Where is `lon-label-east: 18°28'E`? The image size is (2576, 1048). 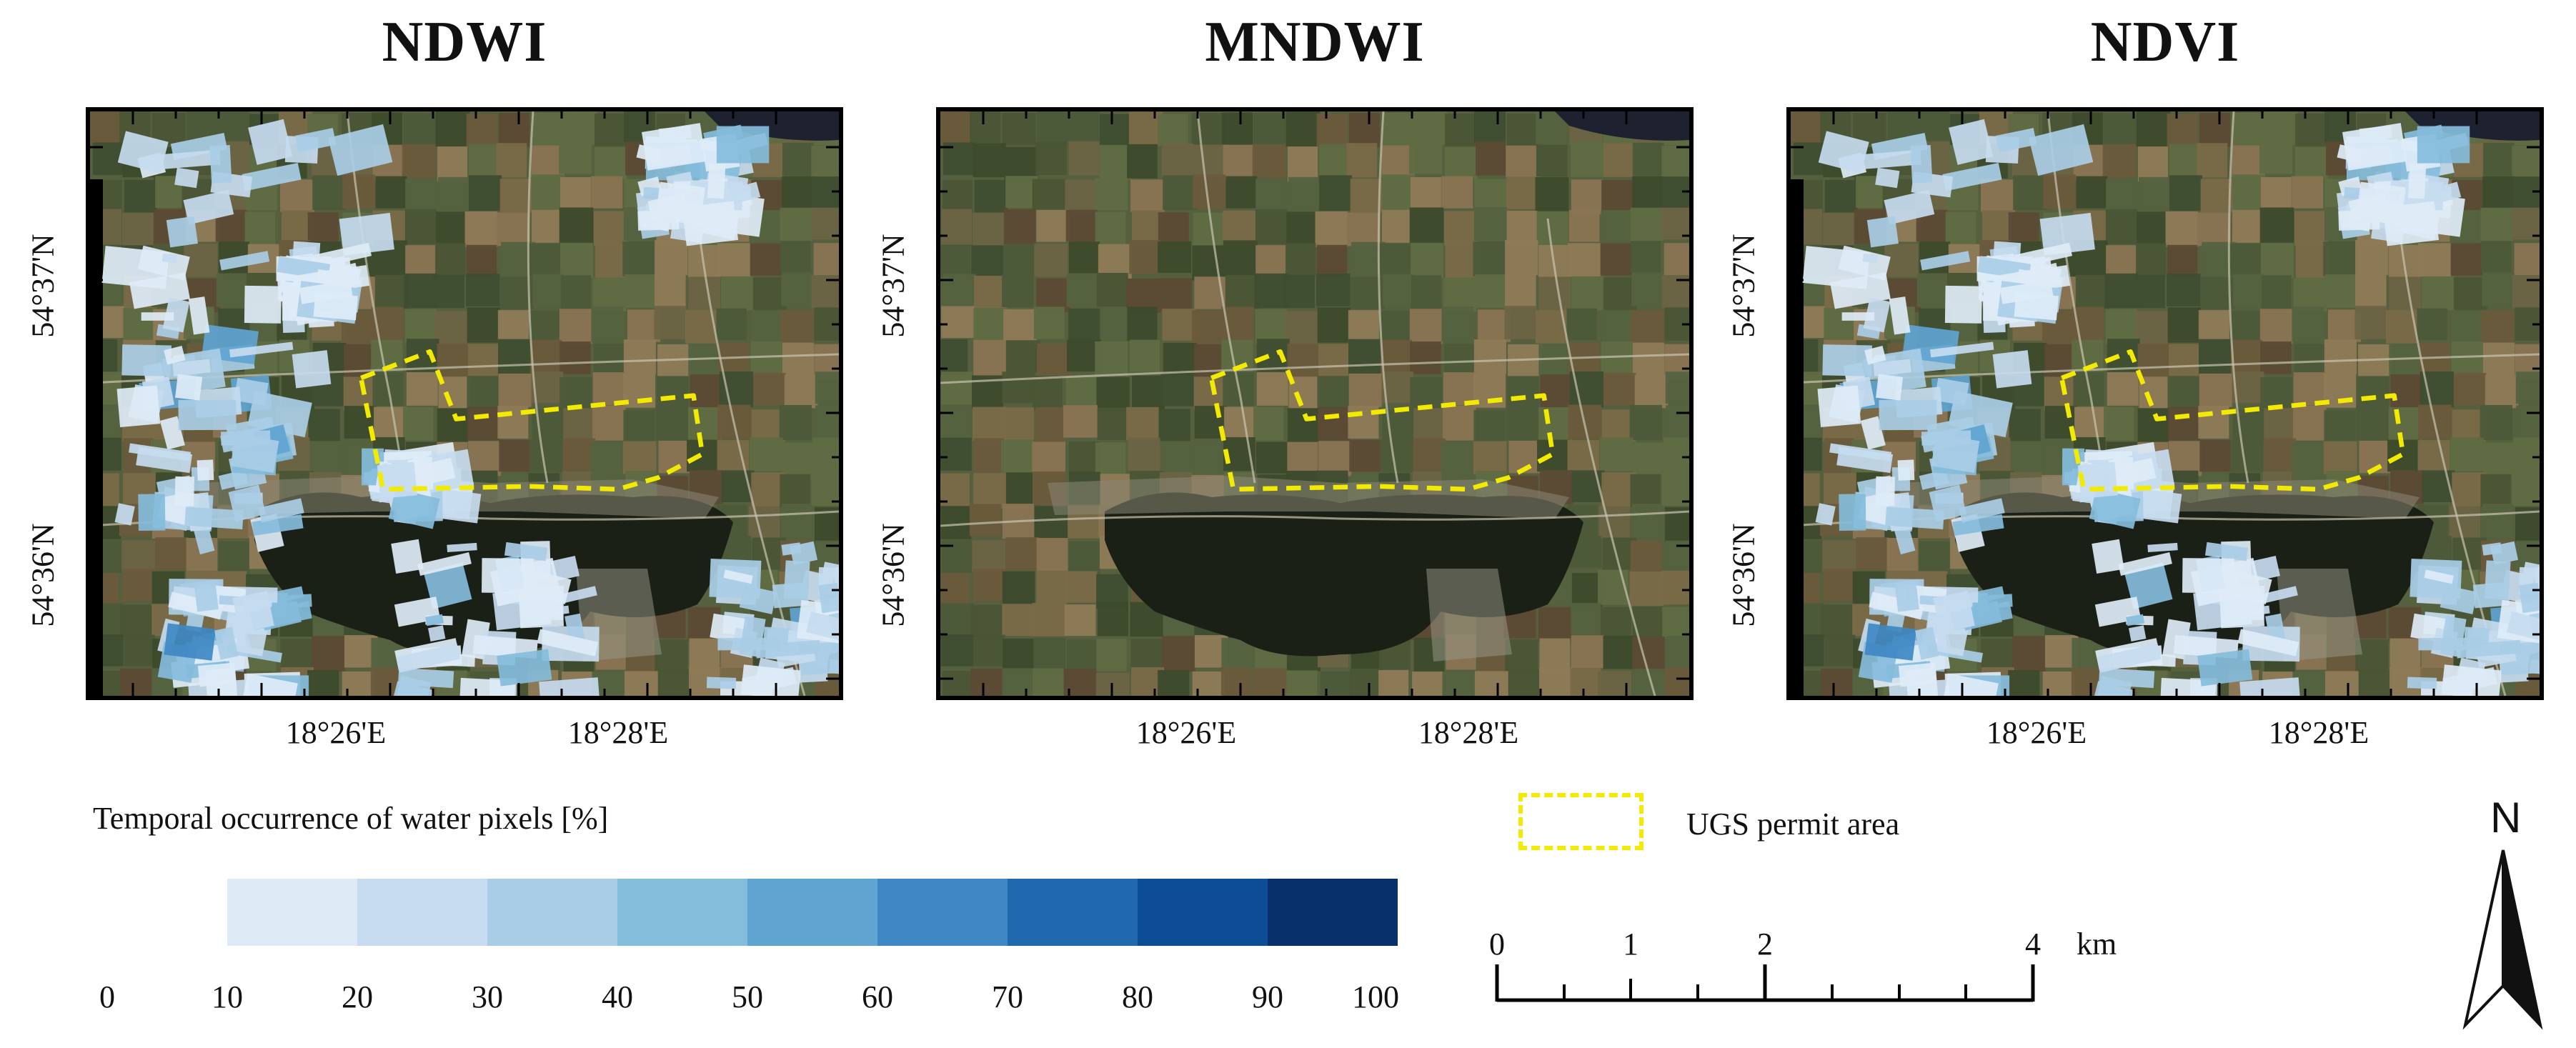
lon-label-east: 18°28'E is located at coordinates (1468, 732).